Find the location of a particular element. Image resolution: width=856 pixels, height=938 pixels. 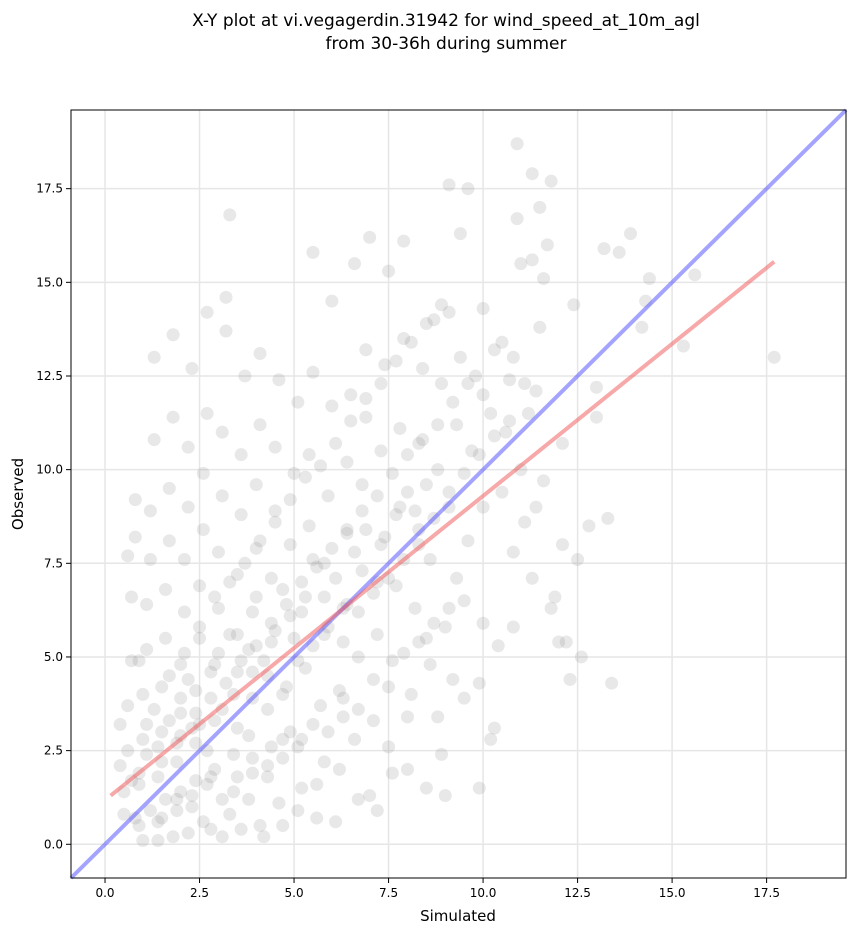

y-tick-label: 7.5 is located at coordinates (53, 563).